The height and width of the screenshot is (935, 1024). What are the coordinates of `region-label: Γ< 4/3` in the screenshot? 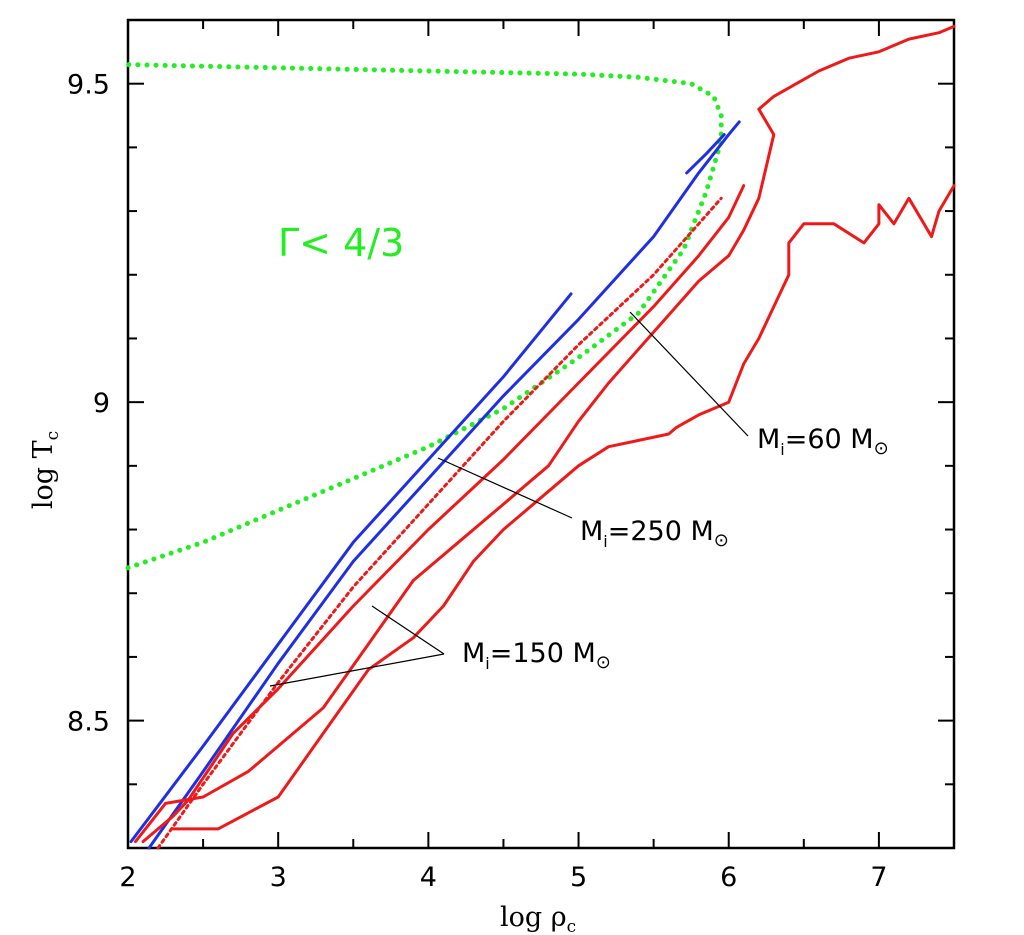 It's located at (341, 243).